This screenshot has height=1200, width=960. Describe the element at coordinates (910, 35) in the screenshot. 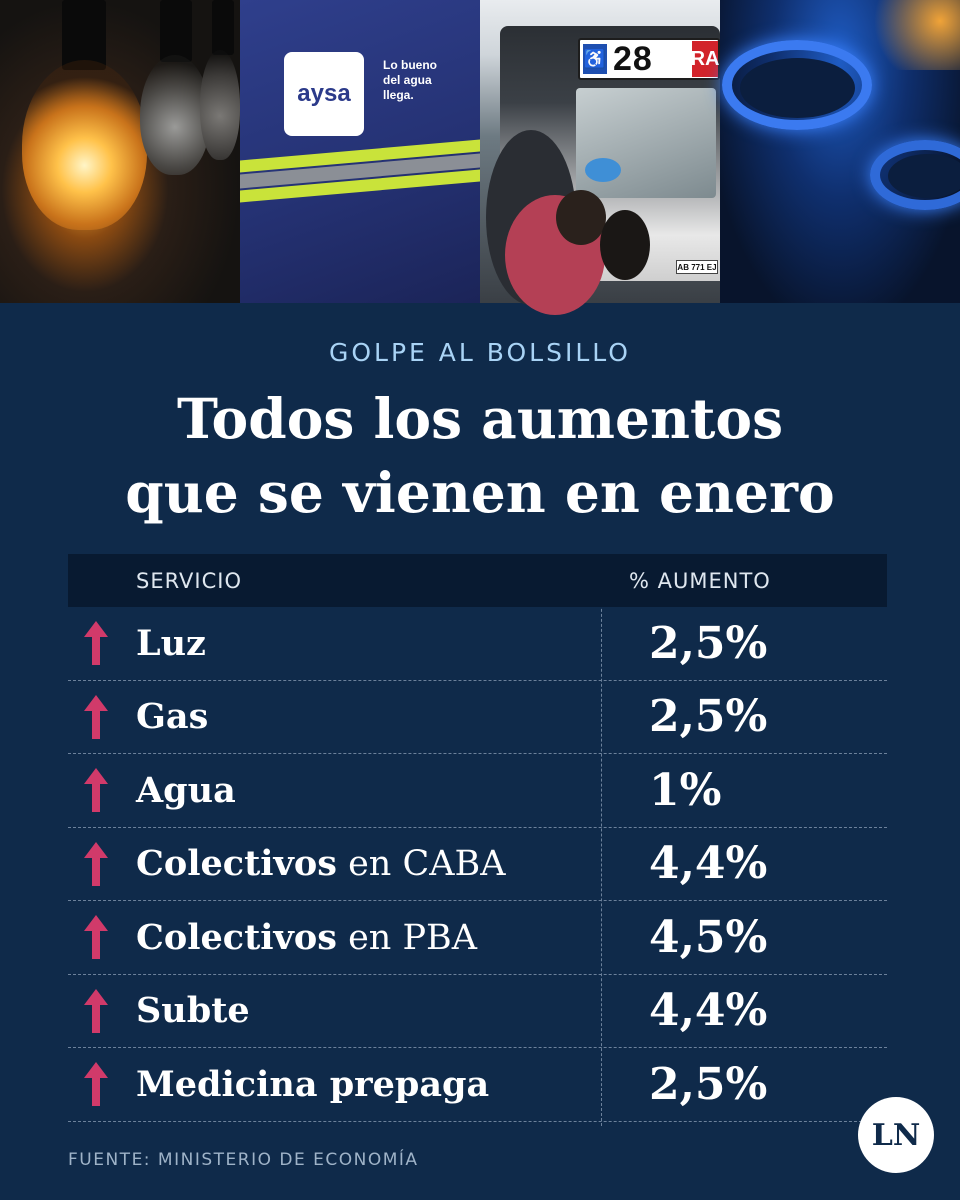

I see `flame-glow` at that location.